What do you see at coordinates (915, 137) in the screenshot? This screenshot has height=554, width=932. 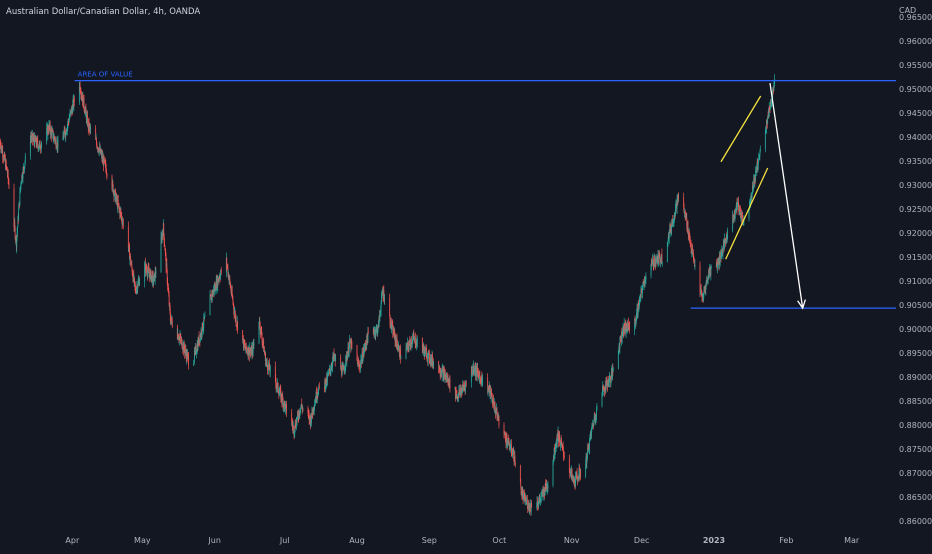 I see `price-tick-label: 0.94000` at bounding box center [915, 137].